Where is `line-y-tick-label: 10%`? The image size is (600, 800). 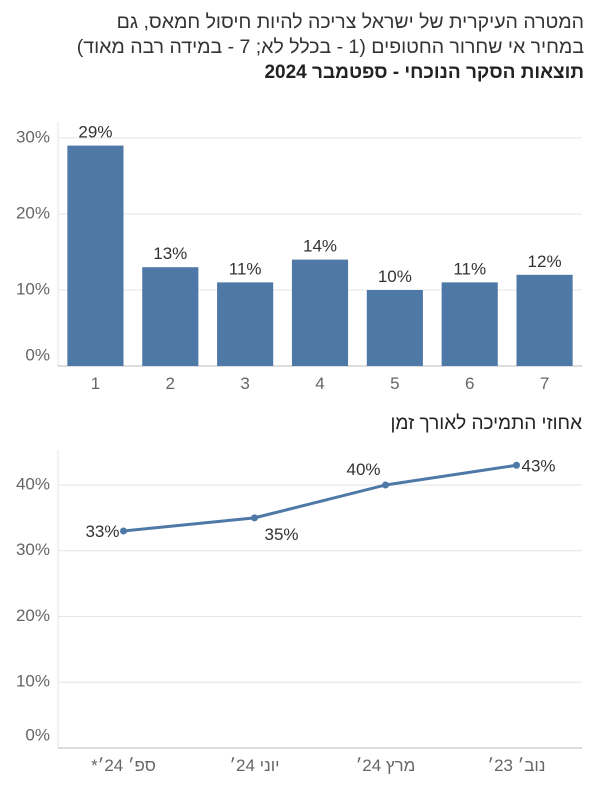
line-y-tick-label: 10% is located at coordinates (33, 681).